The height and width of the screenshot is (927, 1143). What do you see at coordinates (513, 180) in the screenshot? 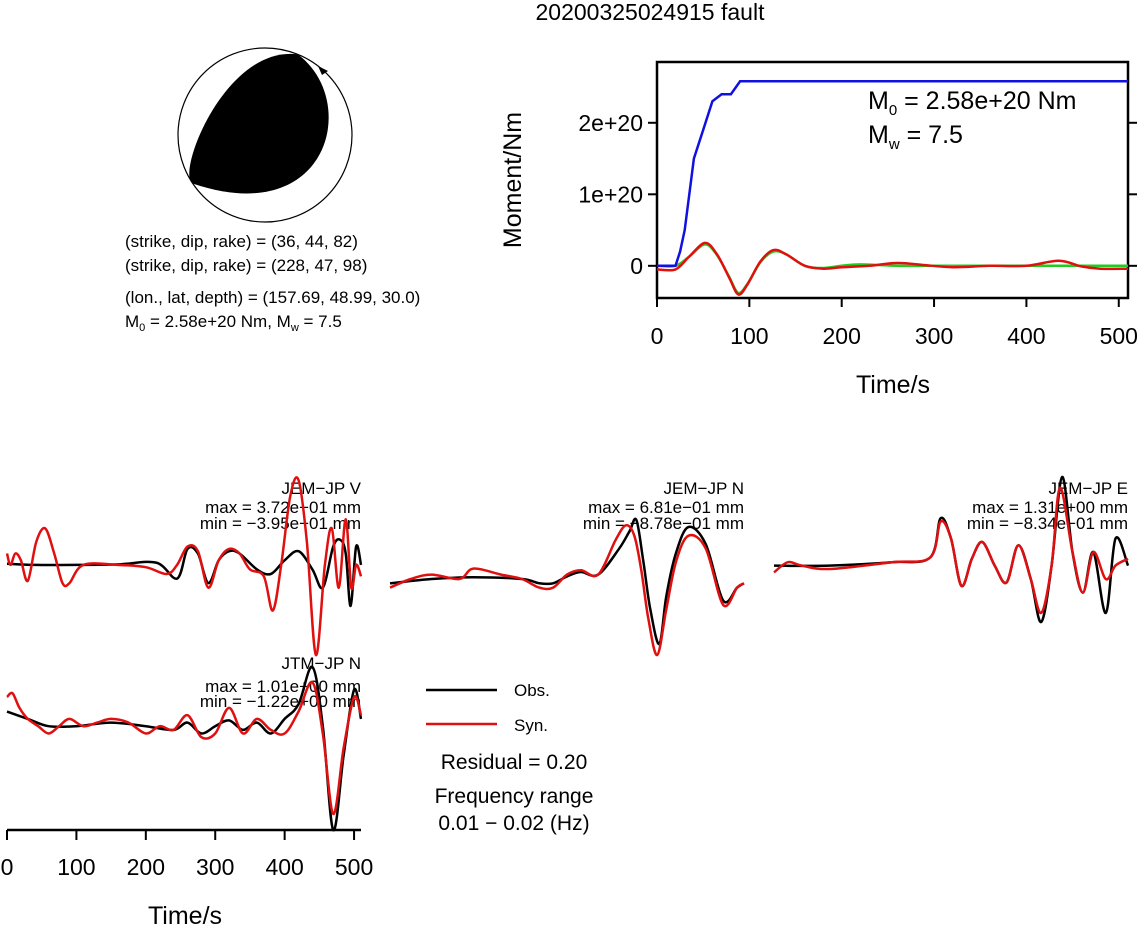
I see `moment-plot-ylabel: Moment/Nm` at bounding box center [513, 180].